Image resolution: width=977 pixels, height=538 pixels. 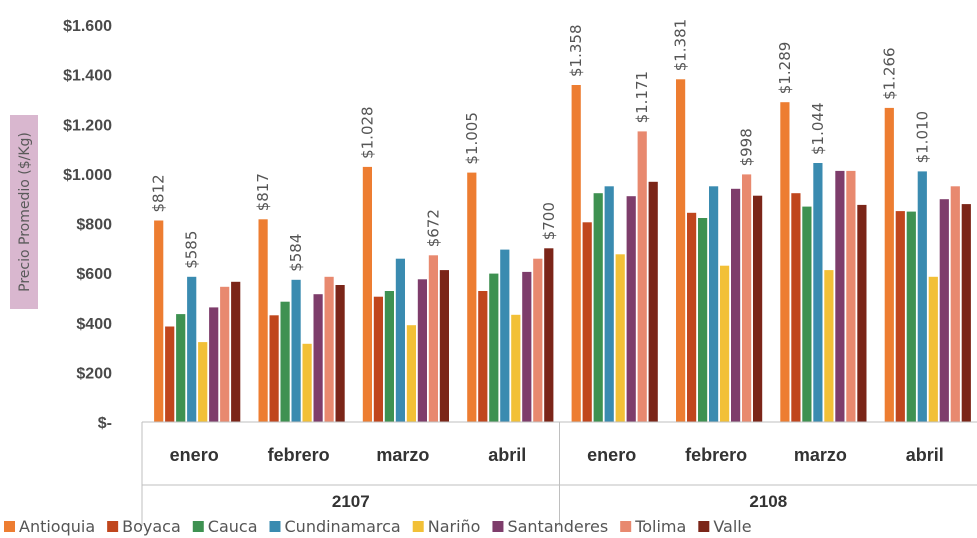 I want to click on data-label: $1.028, so click(x=367, y=132).